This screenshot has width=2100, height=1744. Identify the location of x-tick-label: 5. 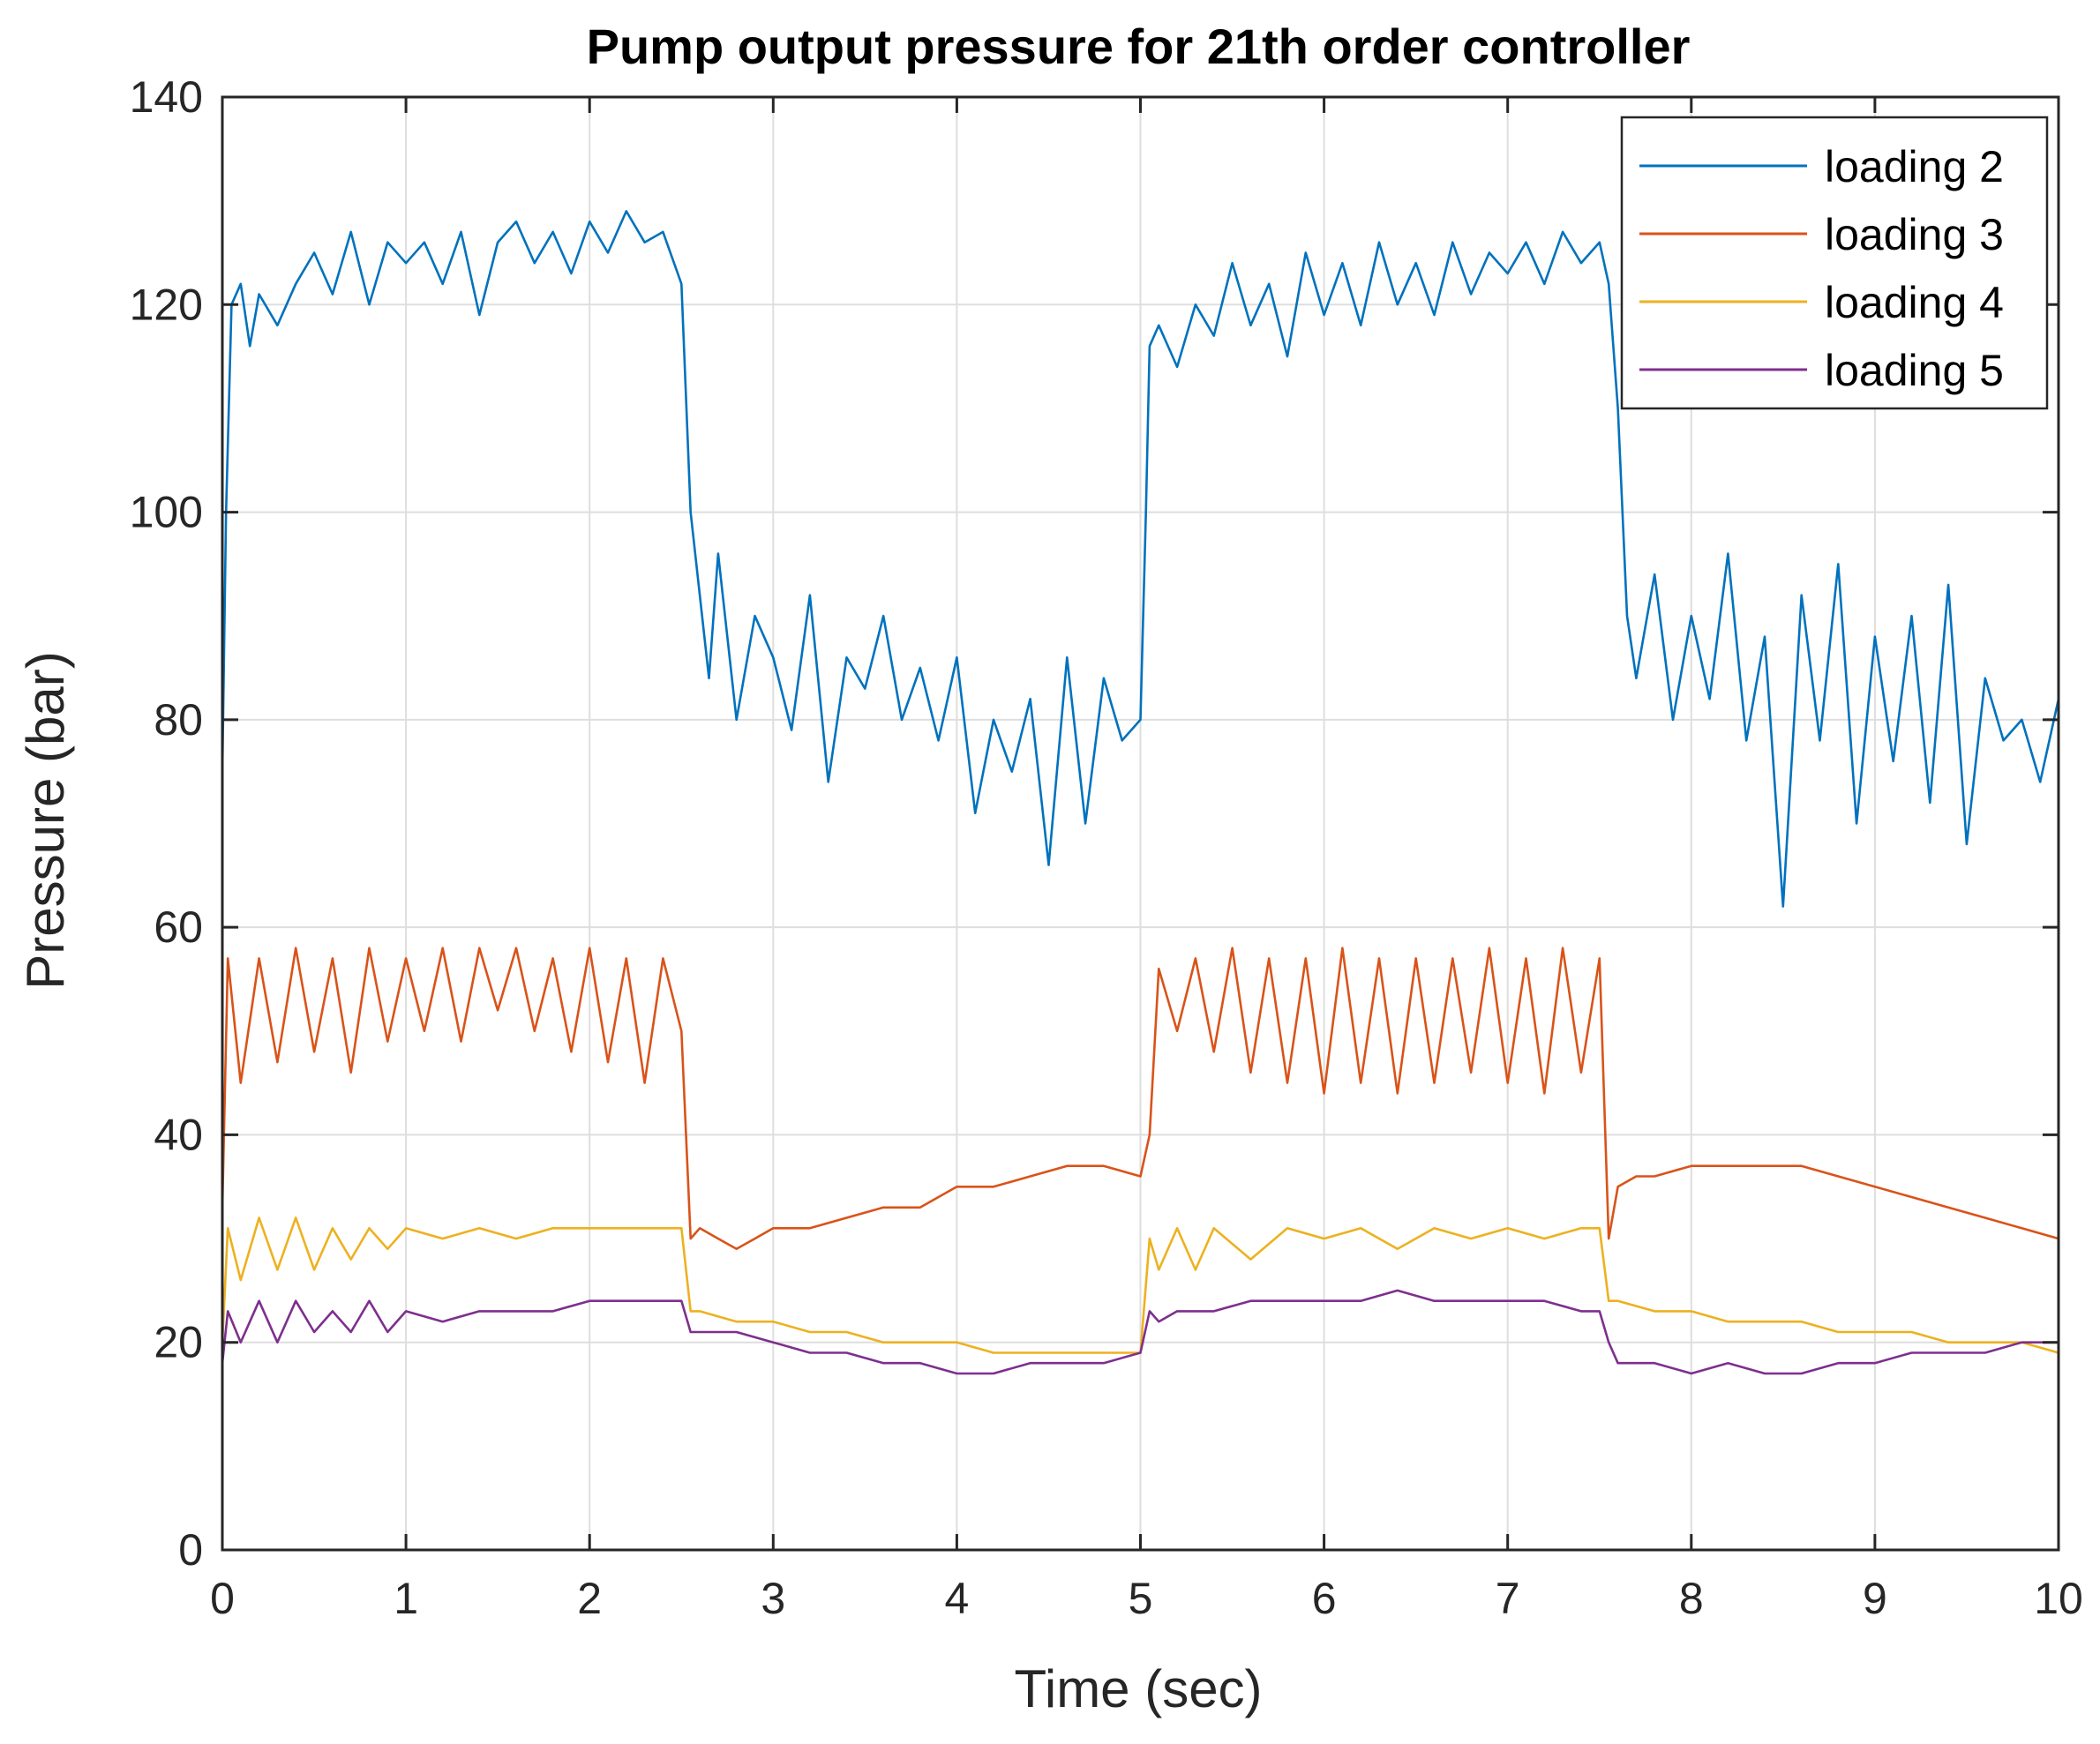
(1141, 1598).